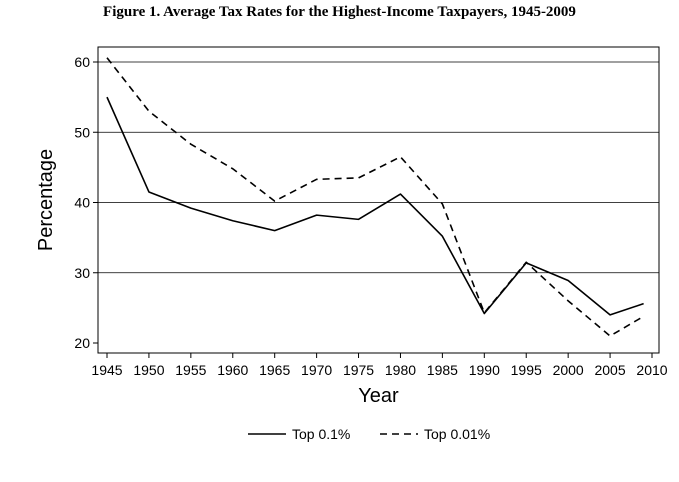 Image resolution: width=679 pixels, height=482 pixels. I want to click on x-axis-label: Year, so click(378, 396).